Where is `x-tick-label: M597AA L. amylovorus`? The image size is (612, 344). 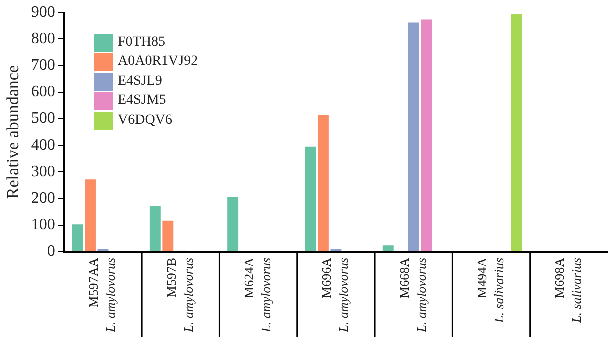
x-tick-label: M597AA L. amylovorus is located at coordinates (102, 295).